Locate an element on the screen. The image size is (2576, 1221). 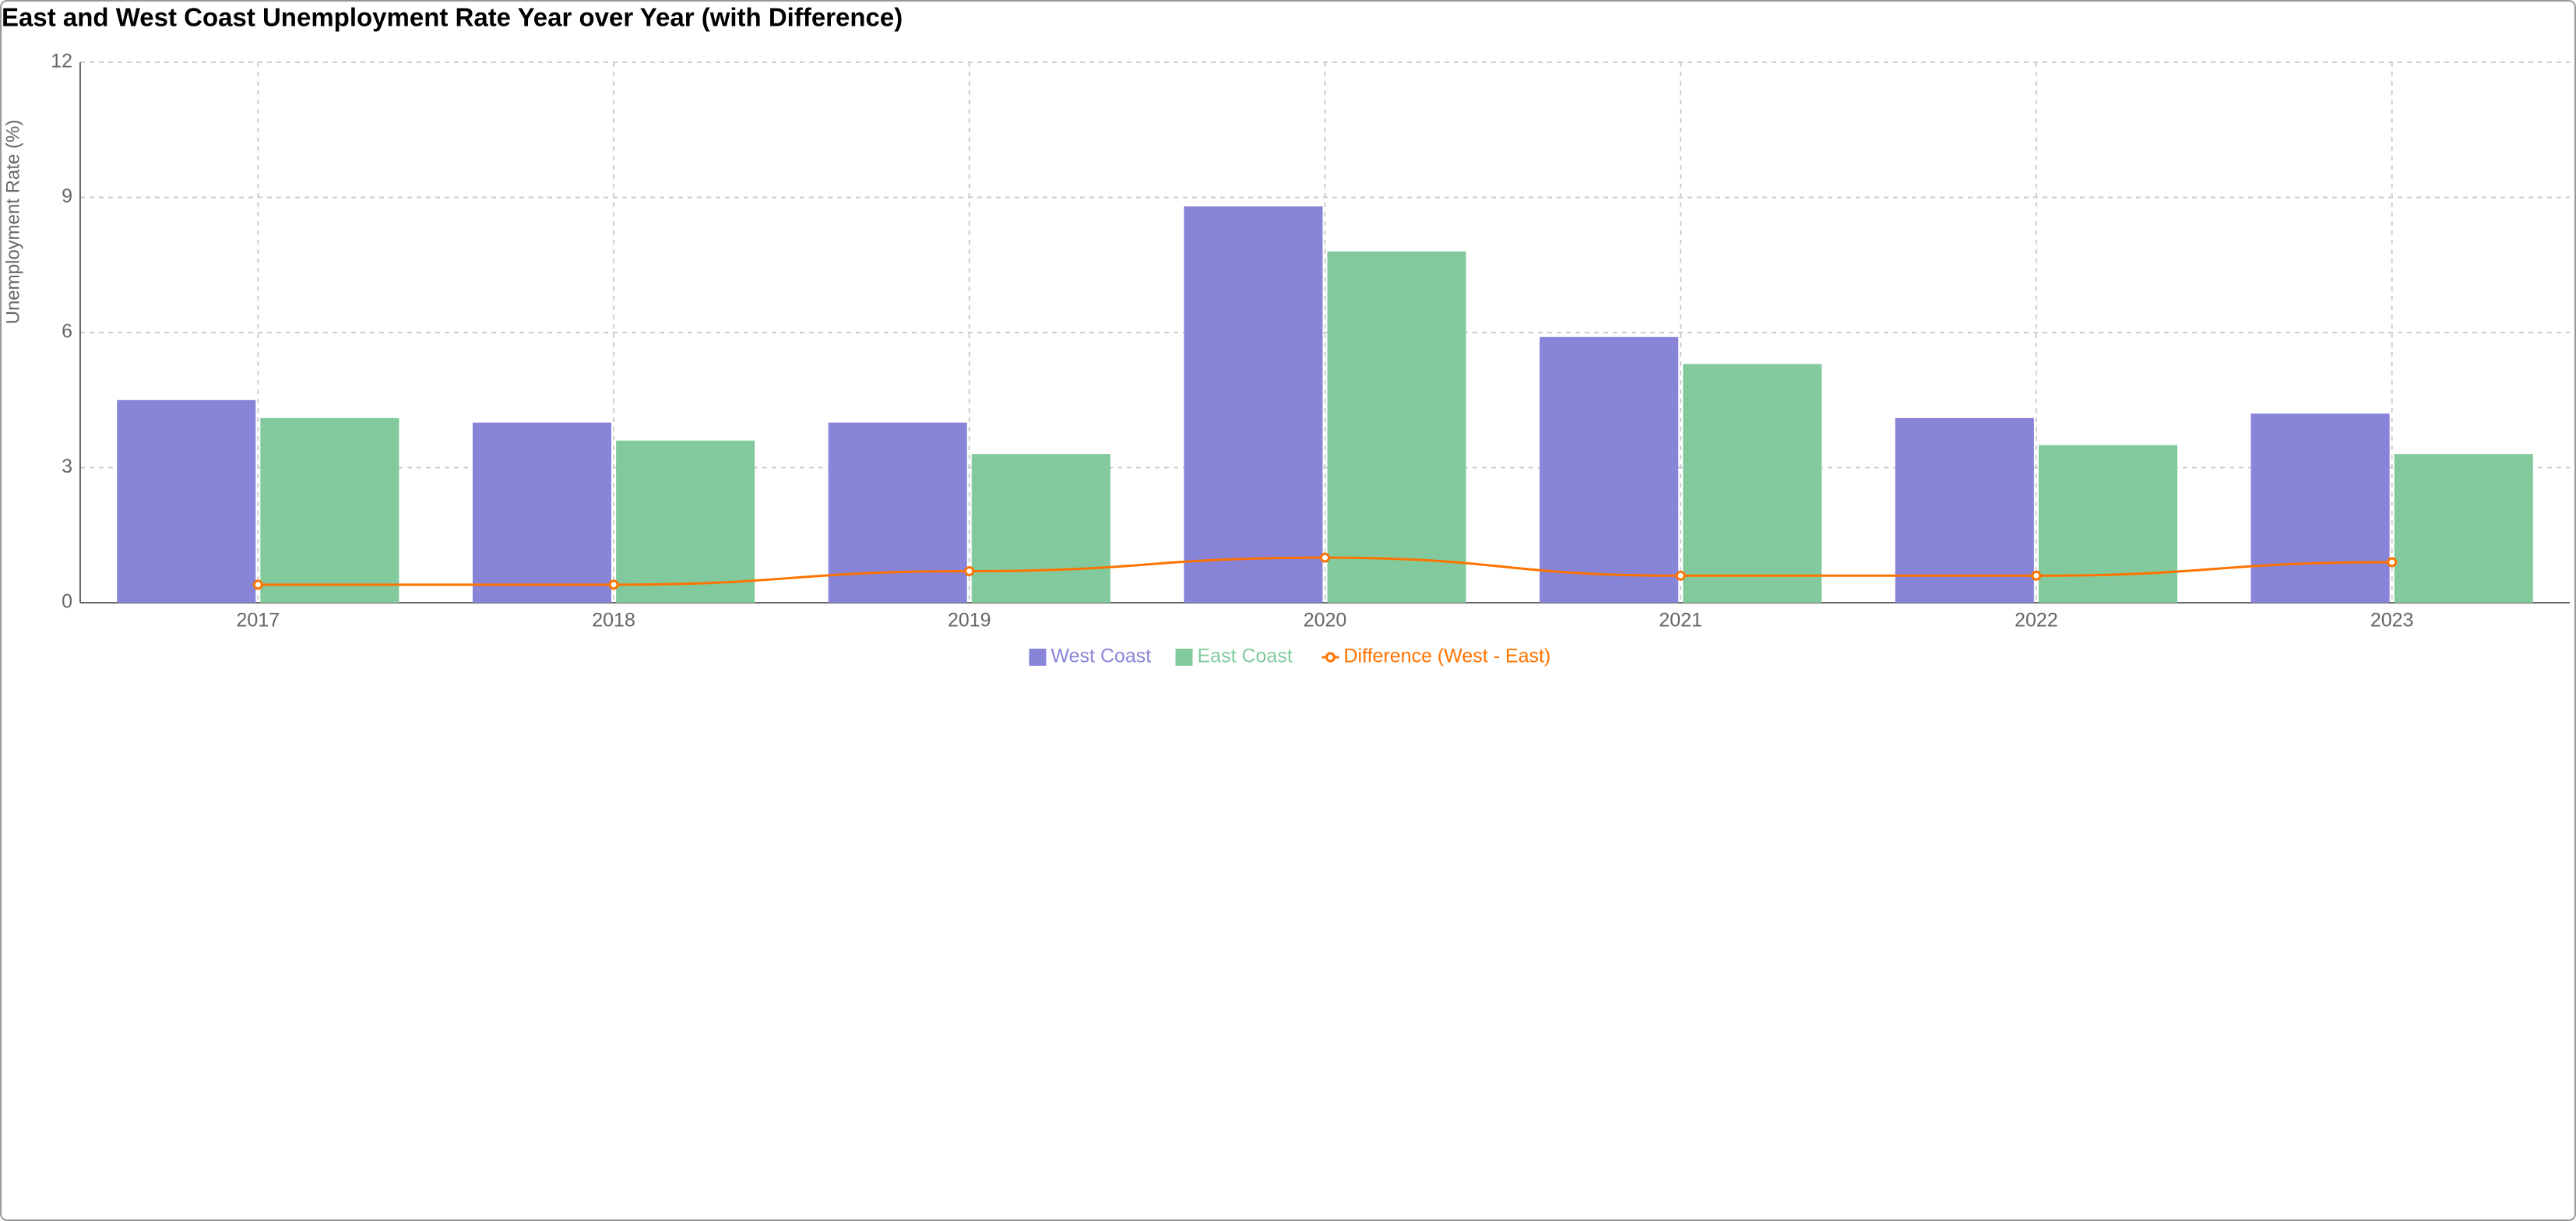
legend-label: East Coast is located at coordinates (1245, 656).